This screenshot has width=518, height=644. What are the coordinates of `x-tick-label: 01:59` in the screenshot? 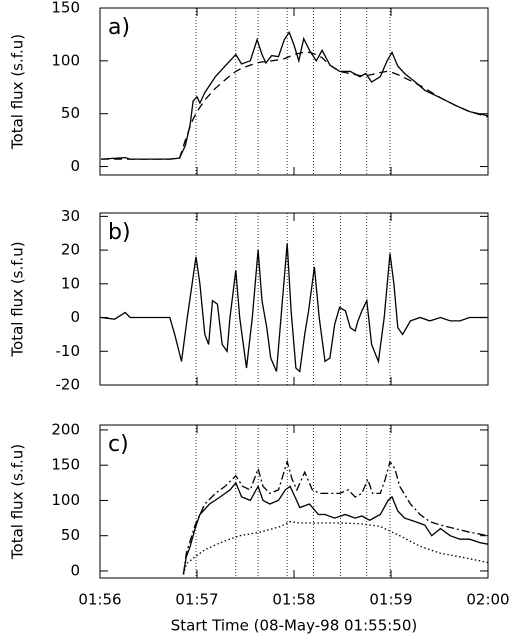 It's located at (390, 600).